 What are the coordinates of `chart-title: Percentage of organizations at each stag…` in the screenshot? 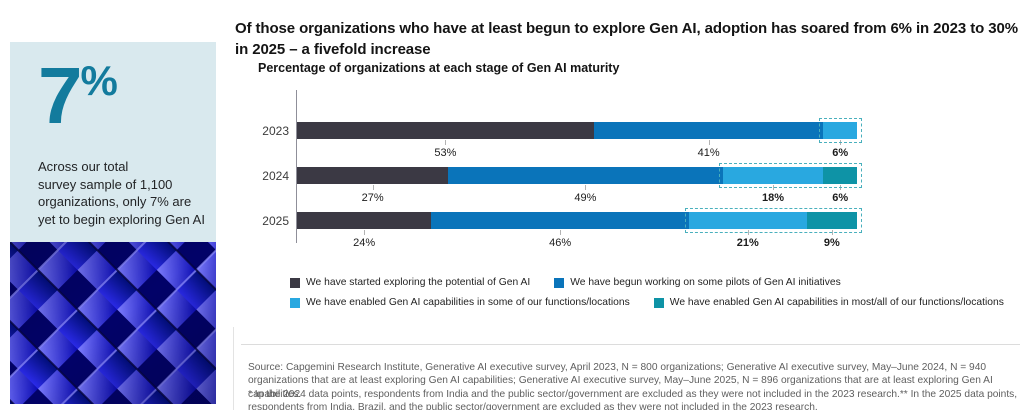 It's located at (439, 68).